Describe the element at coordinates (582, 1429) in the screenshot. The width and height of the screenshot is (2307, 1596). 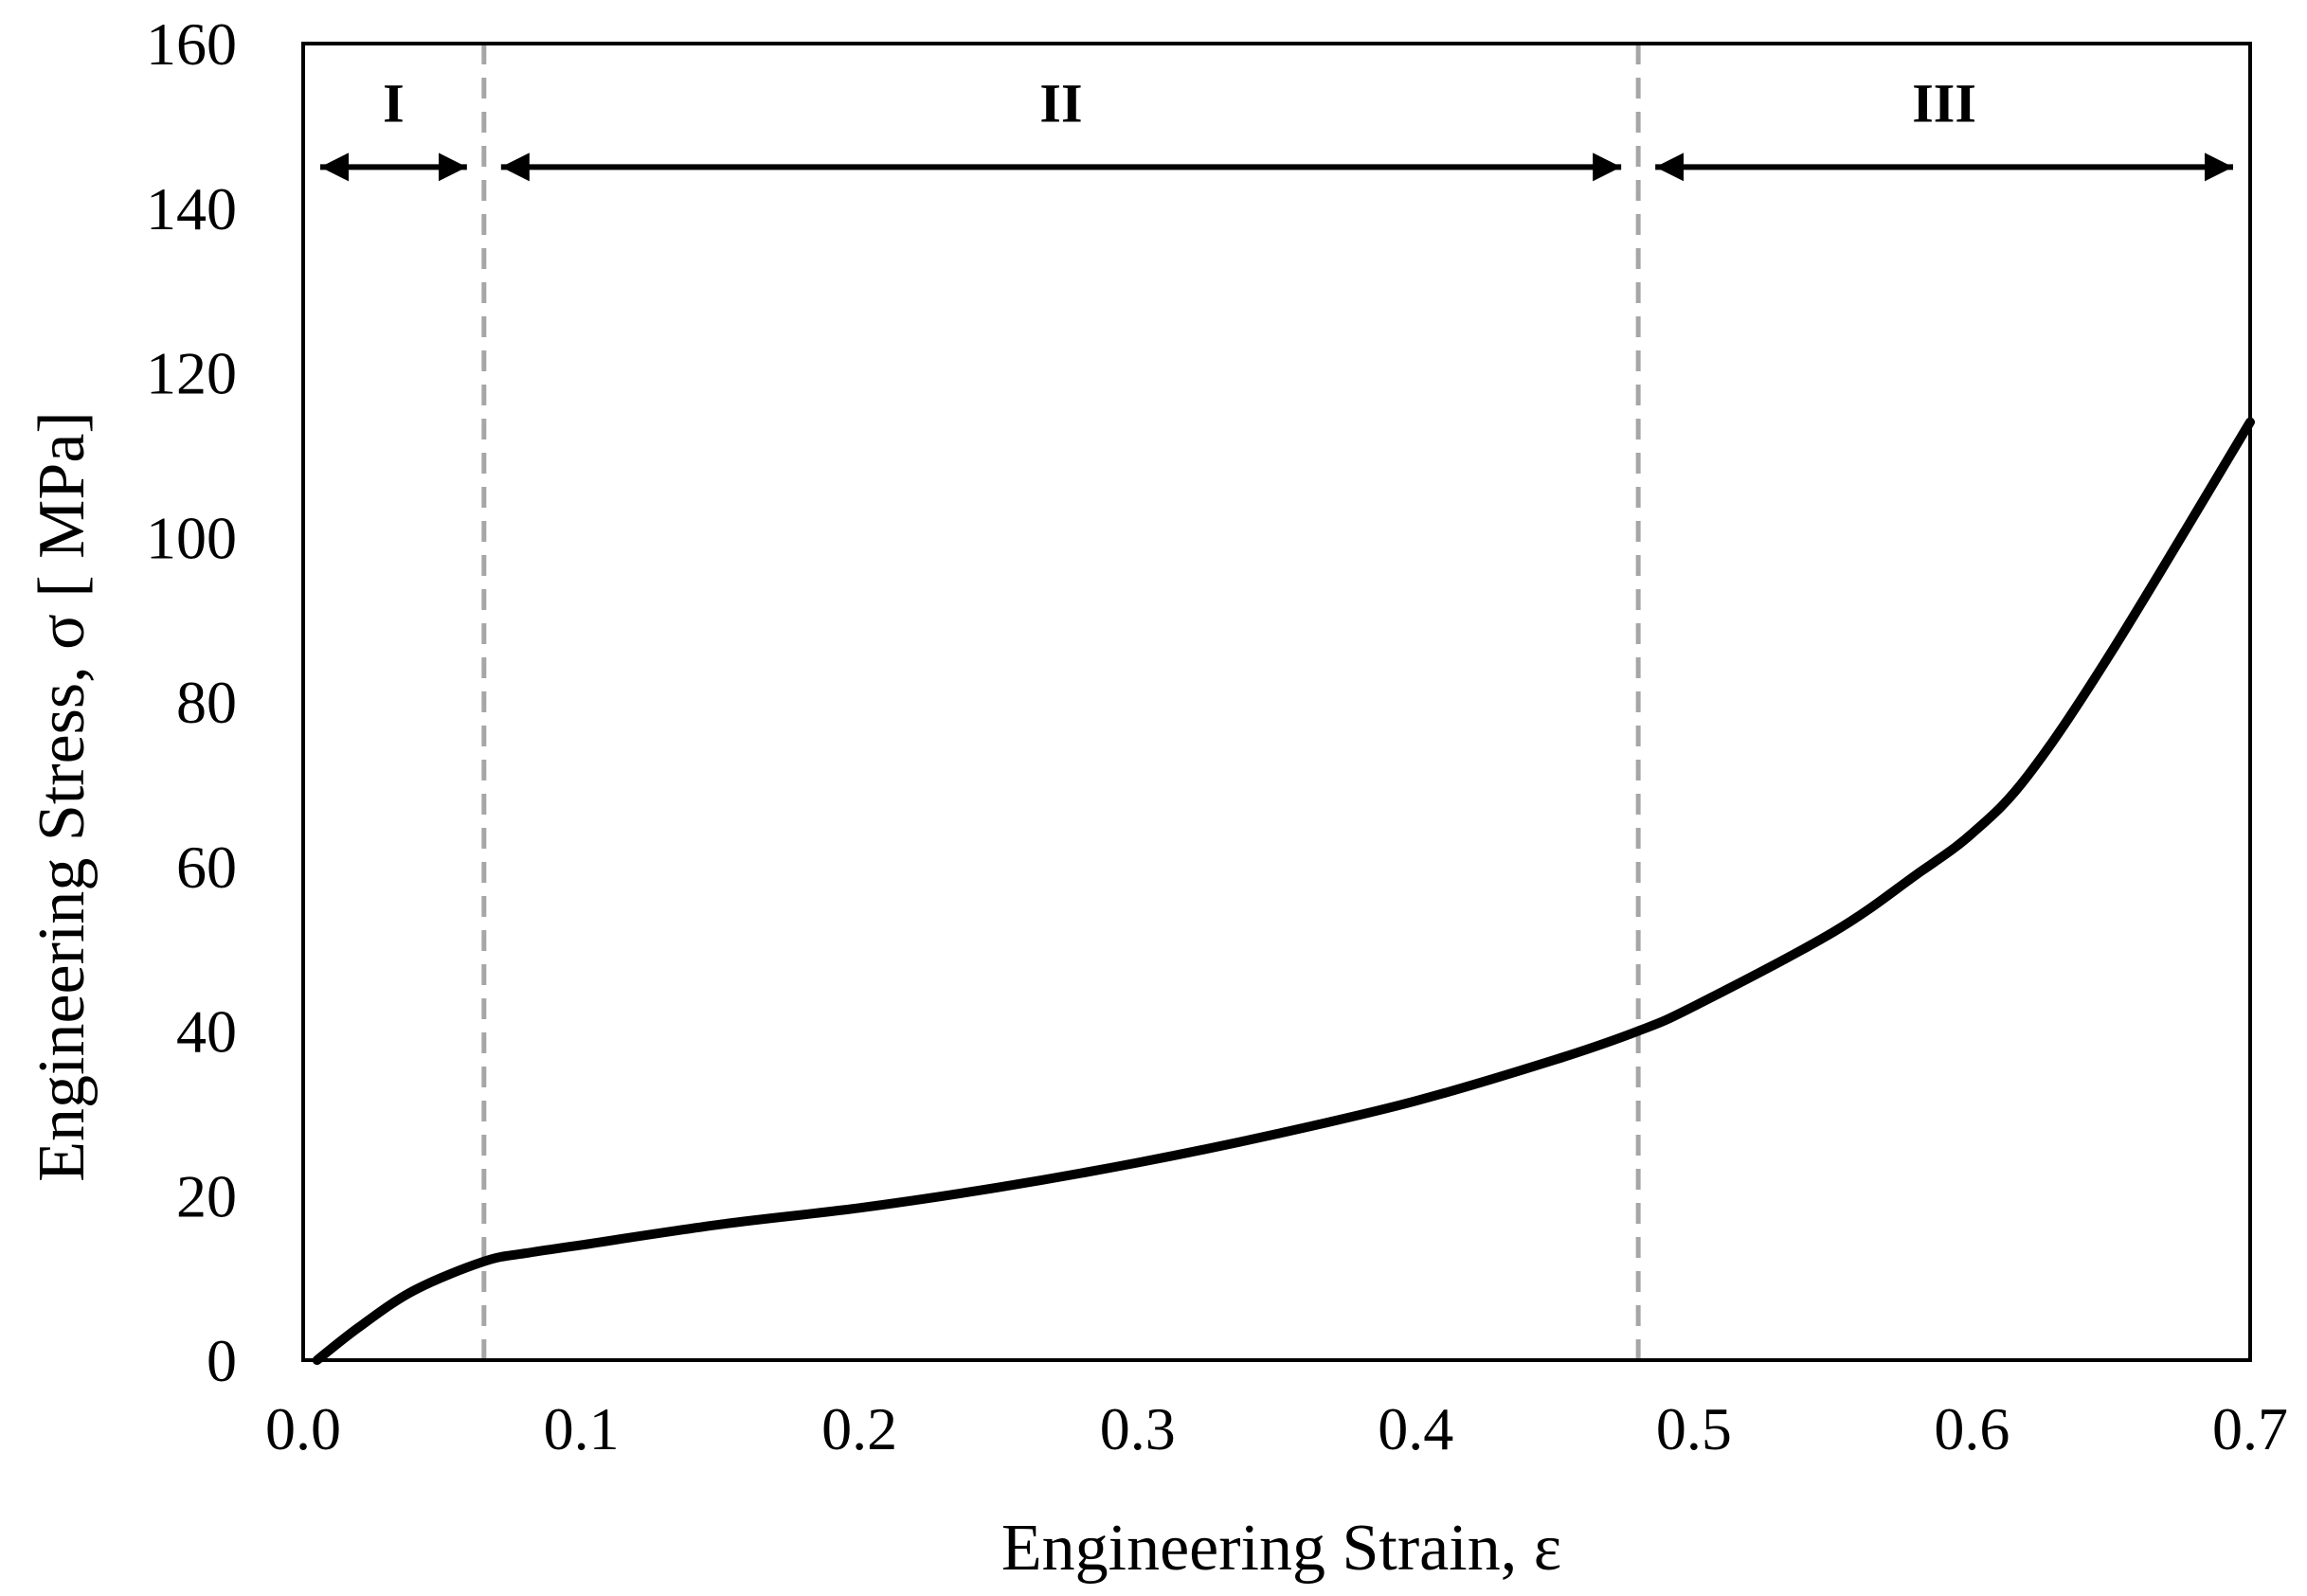
I see `x-tick-label: 0.1` at that location.